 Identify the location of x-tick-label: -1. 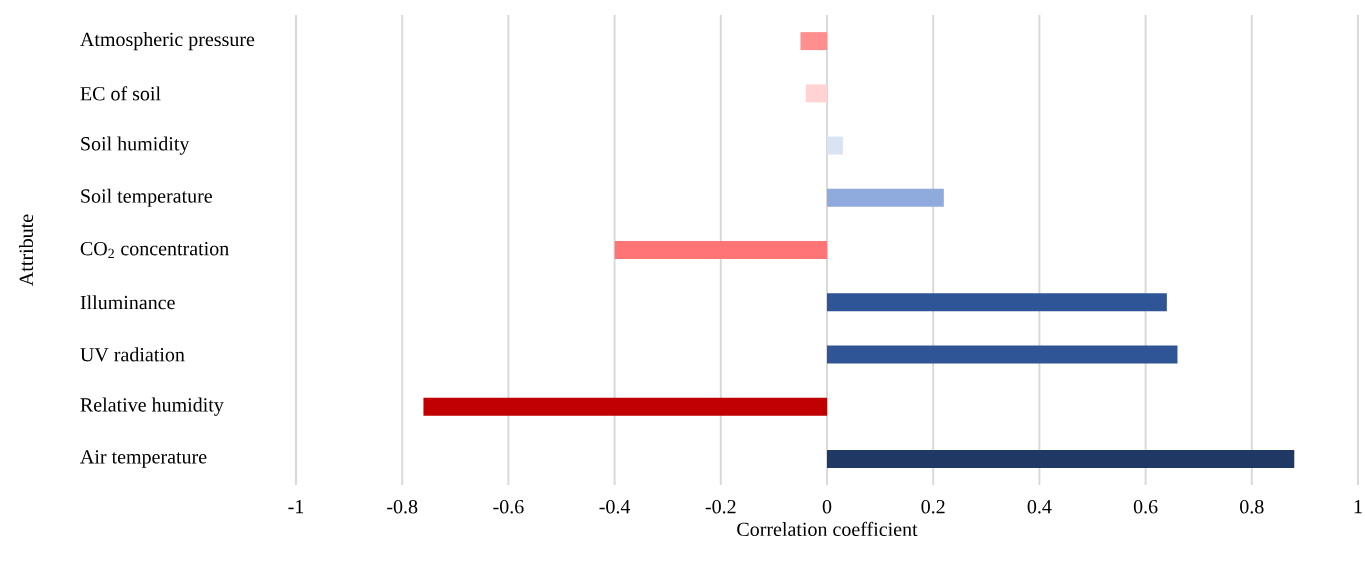
(296, 506).